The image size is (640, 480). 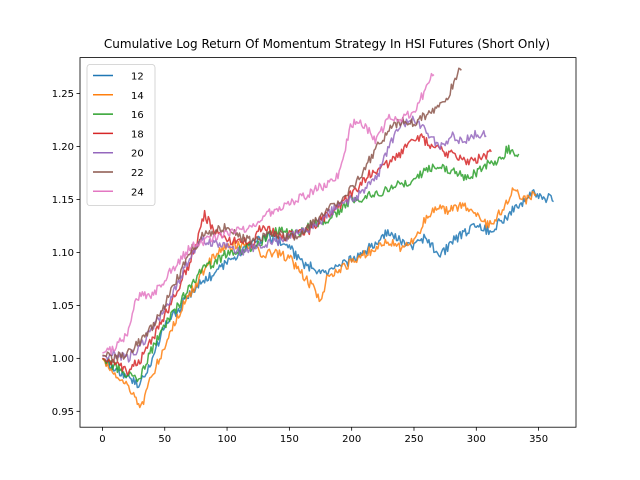 What do you see at coordinates (137, 115) in the screenshot?
I see `legend-label-16: 16` at bounding box center [137, 115].